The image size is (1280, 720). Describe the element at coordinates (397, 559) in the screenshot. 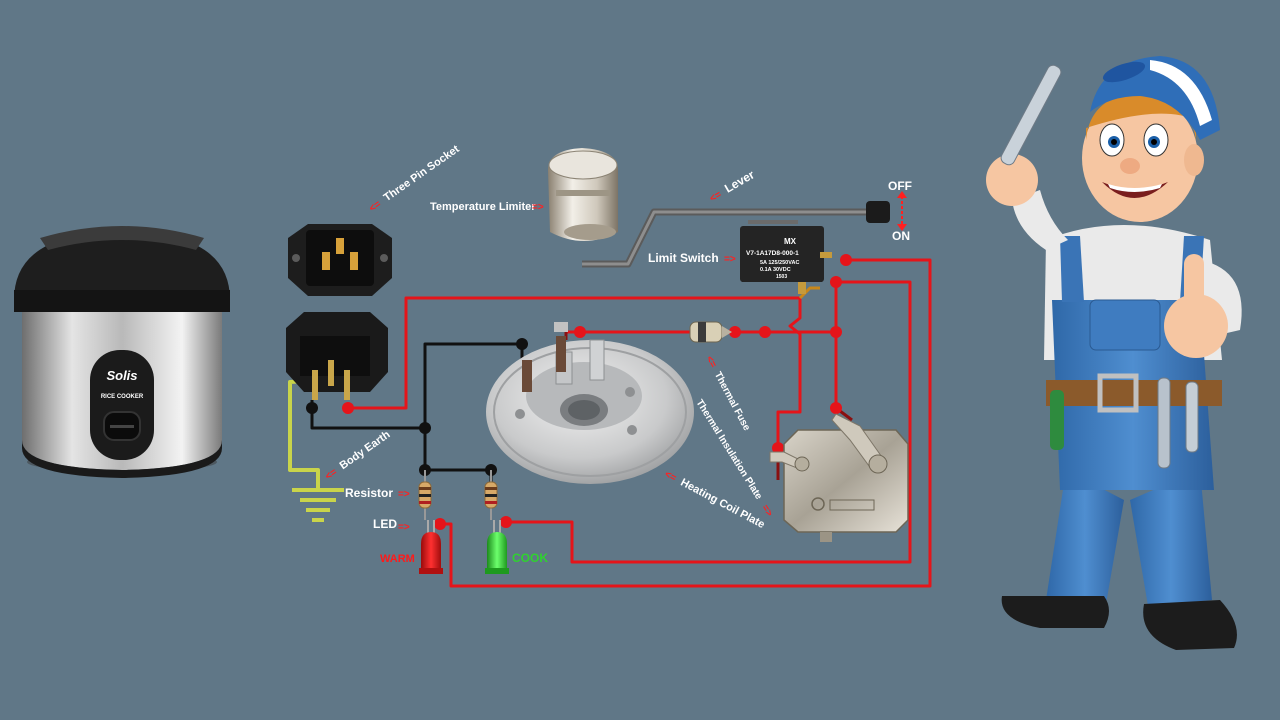

I see `label-warm: WARM` at that location.